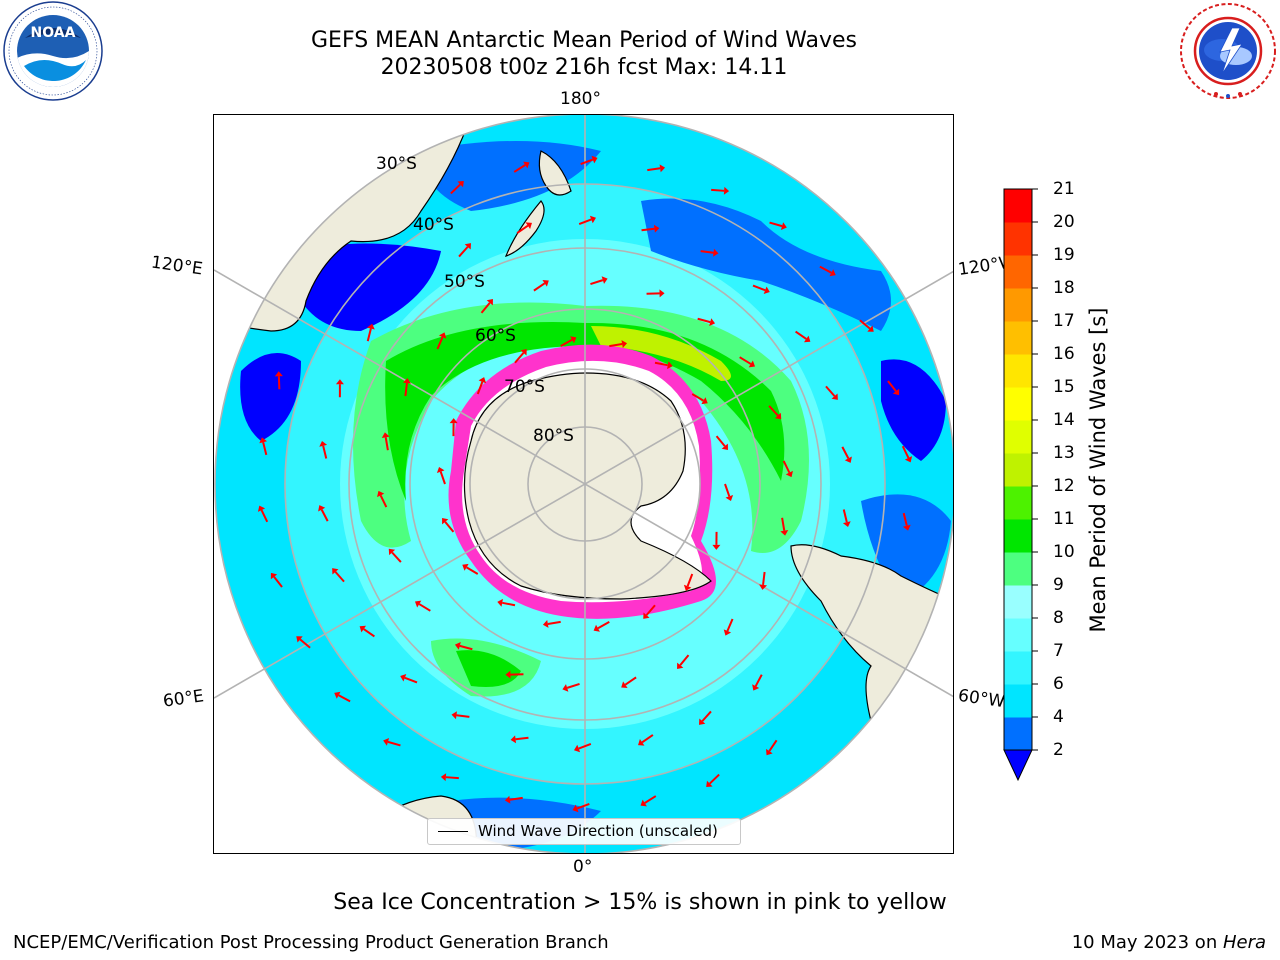 This screenshot has height=960, width=1280. What do you see at coordinates (1018, 469) in the screenshot?
I see `colorbar-outline` at bounding box center [1018, 469].